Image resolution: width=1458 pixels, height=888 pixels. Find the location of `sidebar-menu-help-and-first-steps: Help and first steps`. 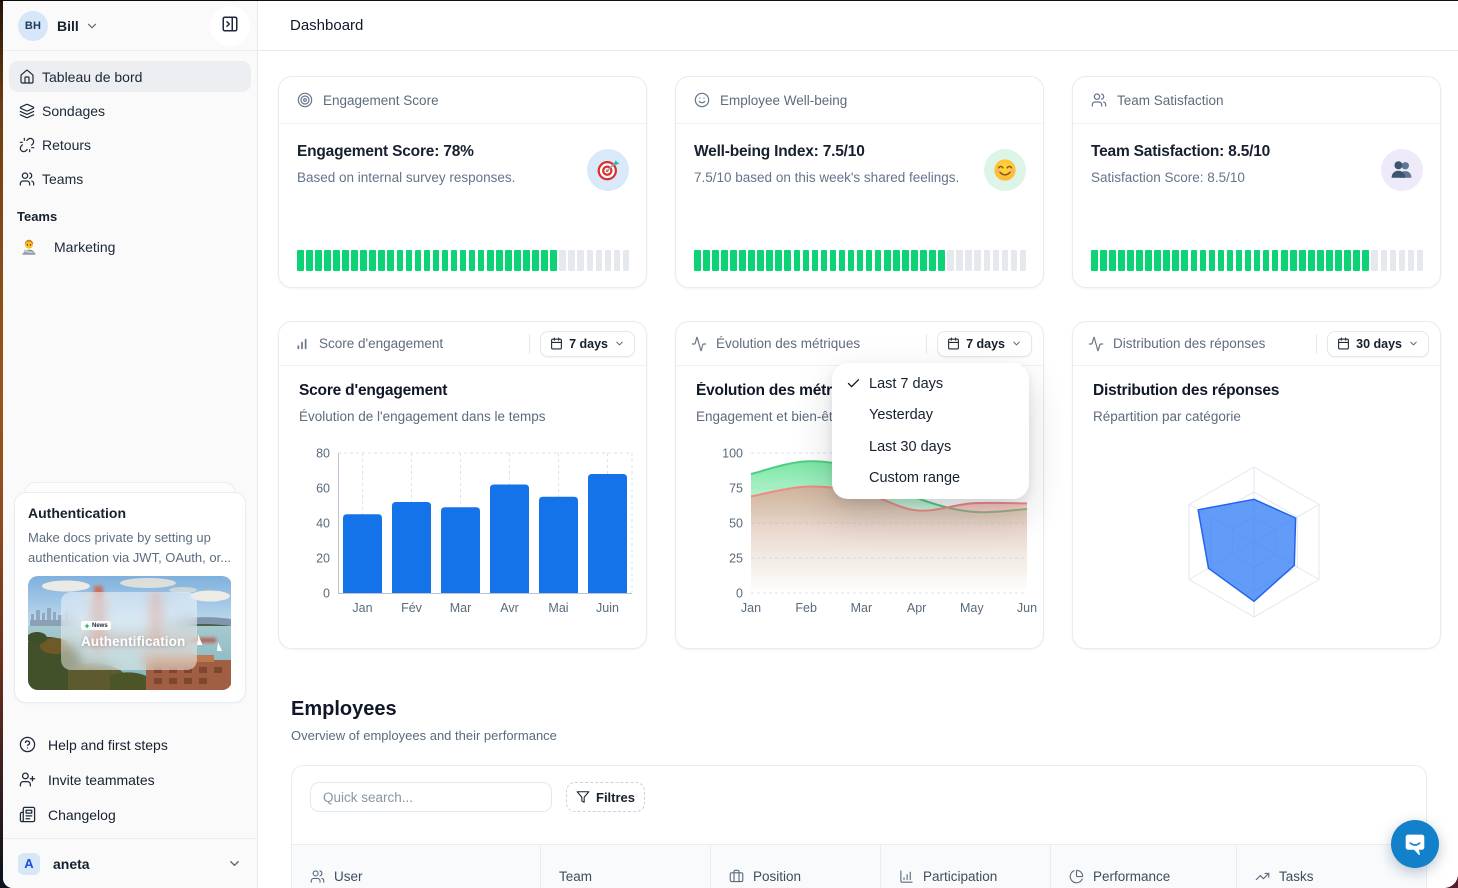

sidebar-menu-help-and-first-steps: Help and first steps is located at coordinates (130, 744).